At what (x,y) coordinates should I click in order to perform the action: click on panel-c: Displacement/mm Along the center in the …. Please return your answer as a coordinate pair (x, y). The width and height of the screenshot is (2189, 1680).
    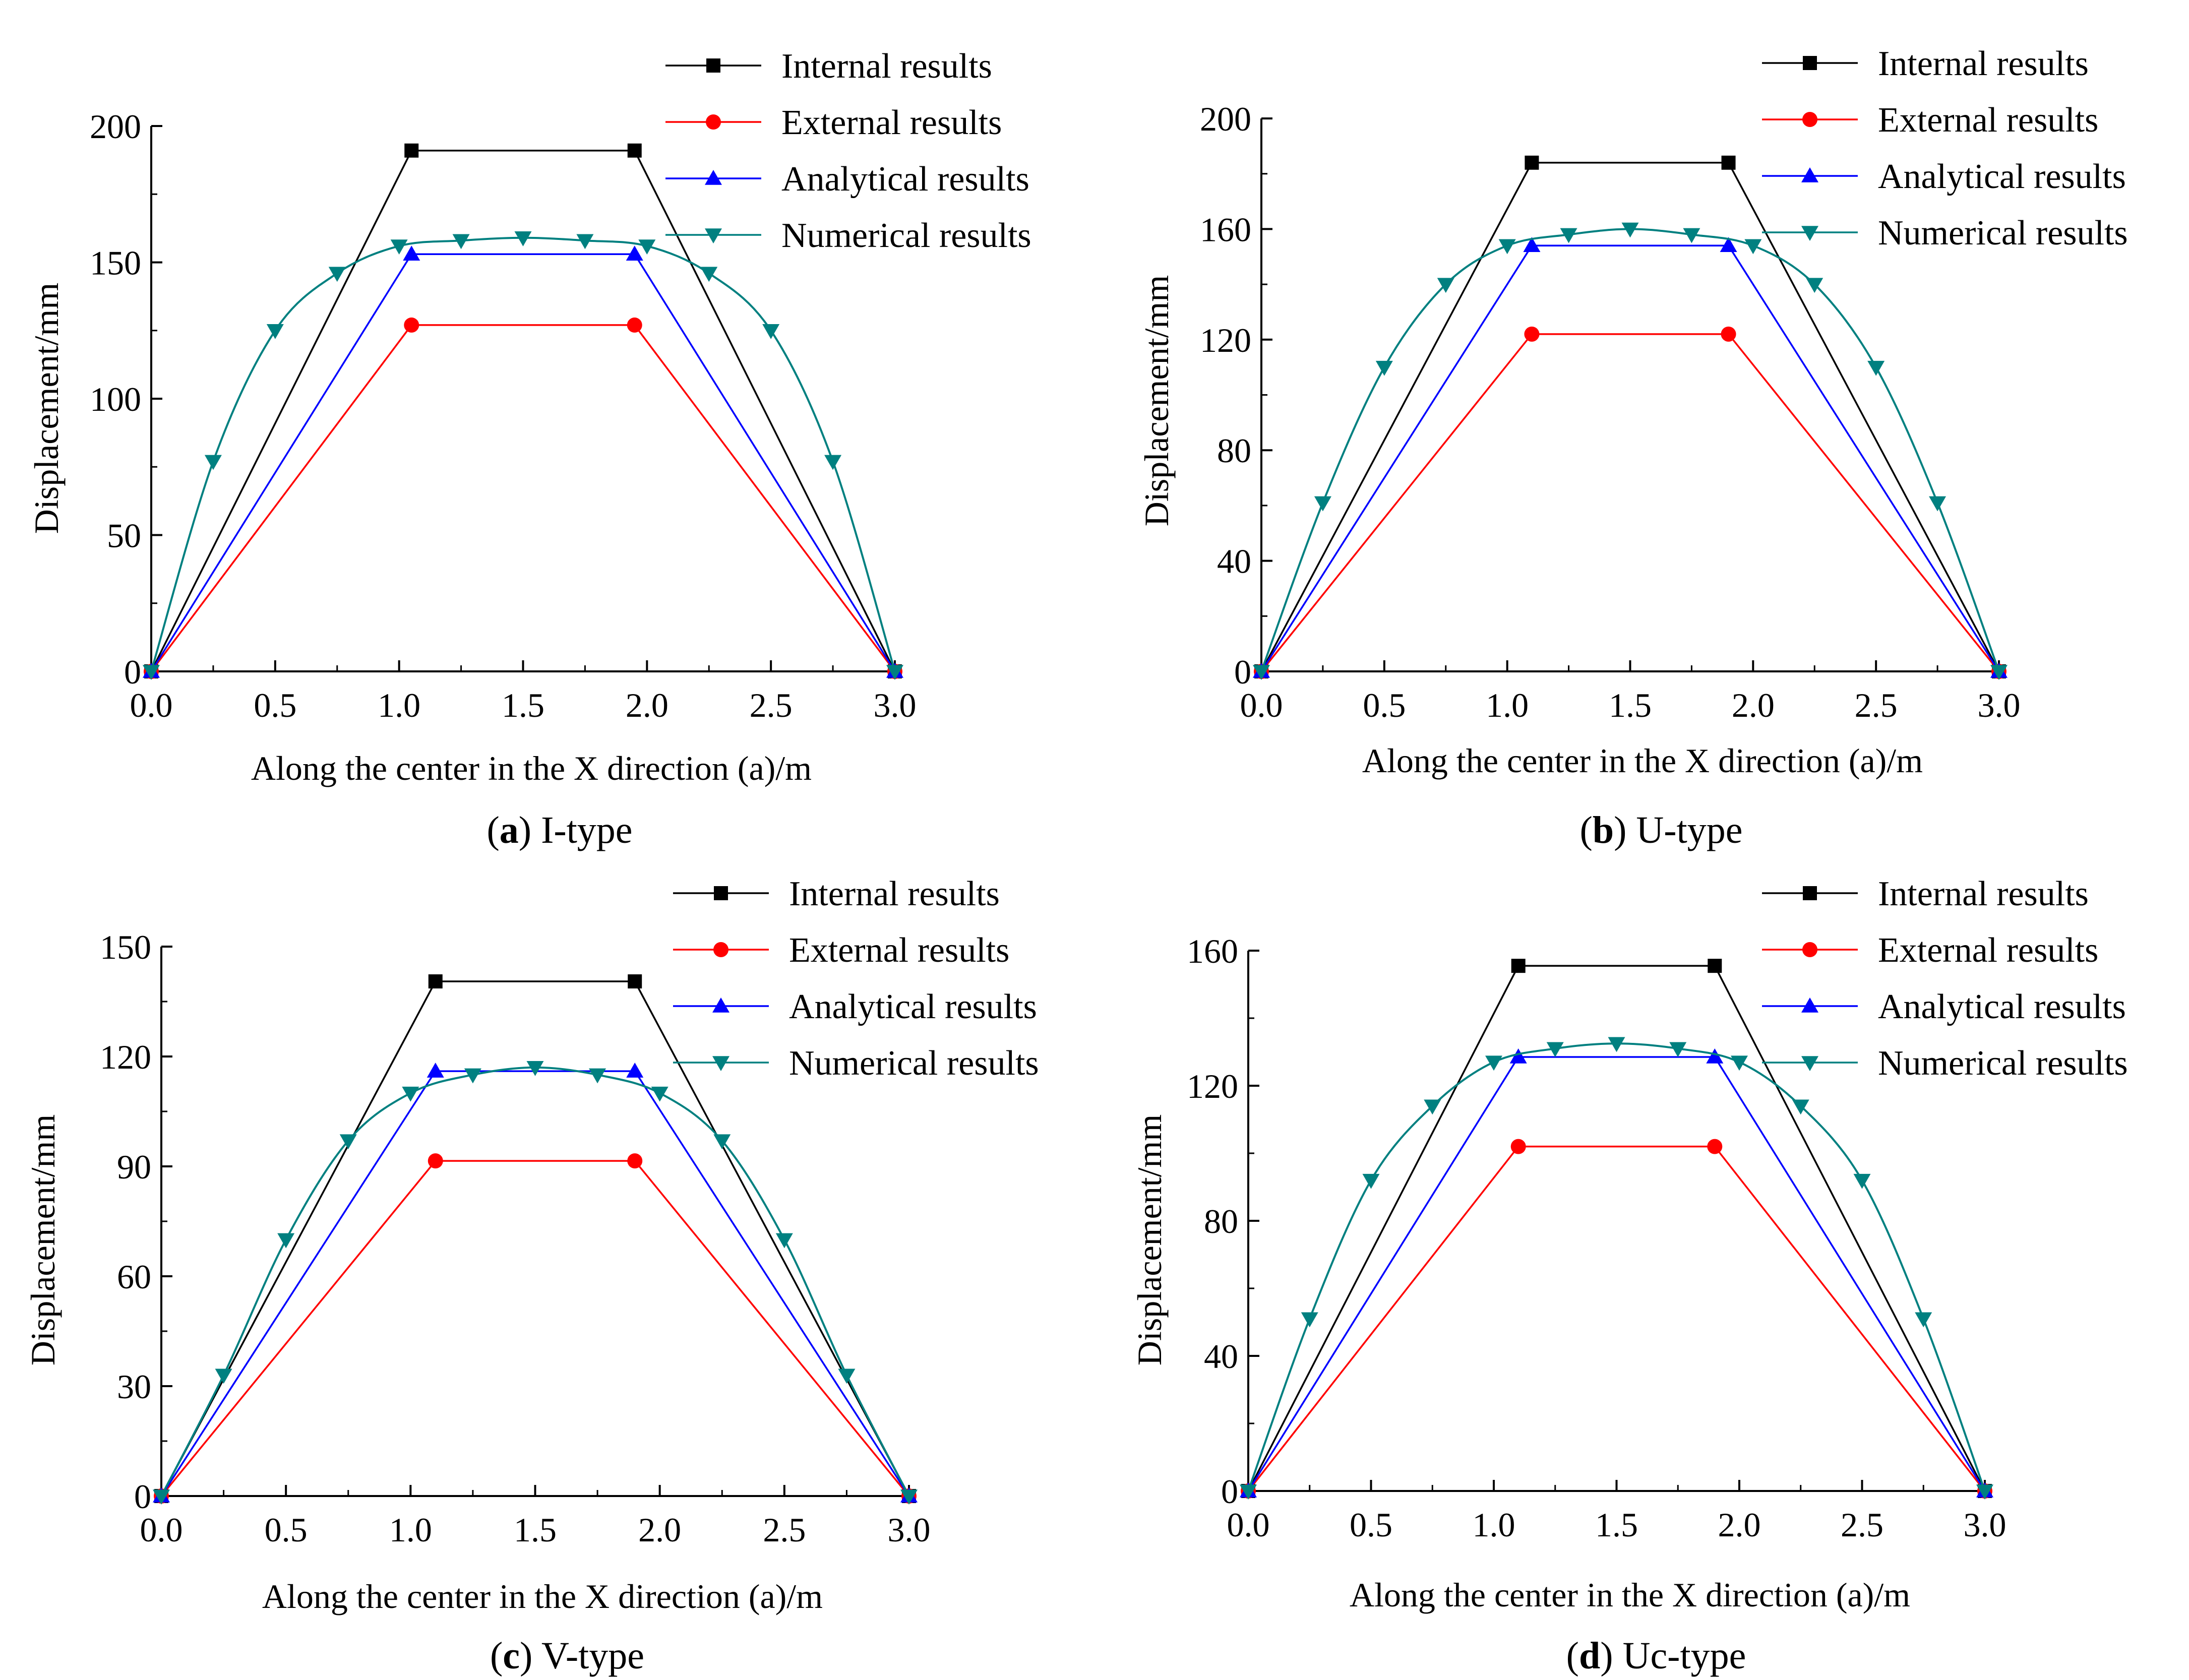
    Looking at the image, I should click on (424, 1395).